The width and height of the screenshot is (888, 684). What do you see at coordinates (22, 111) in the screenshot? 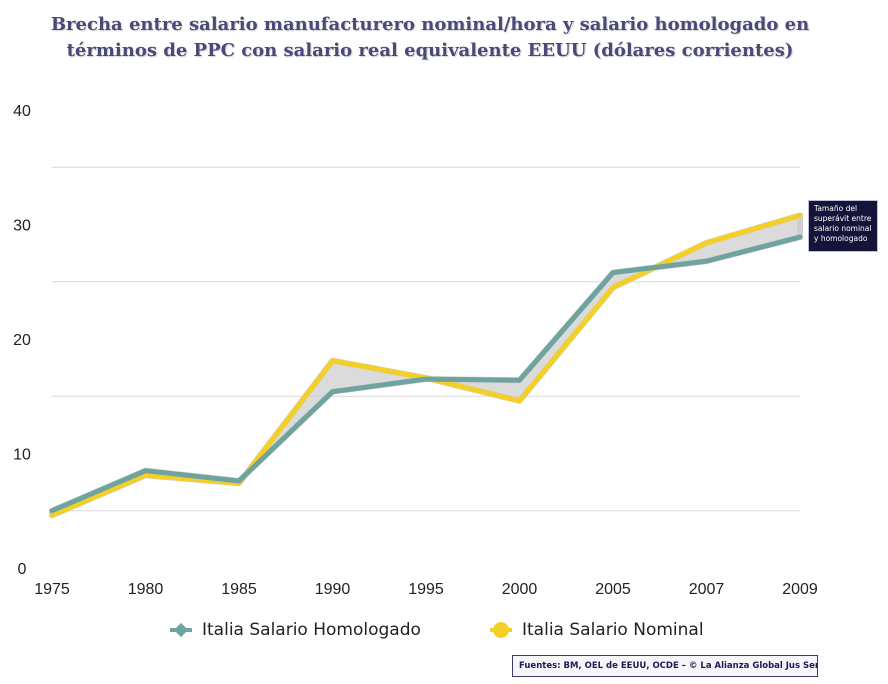
I see `y-tick-label: 40` at bounding box center [22, 111].